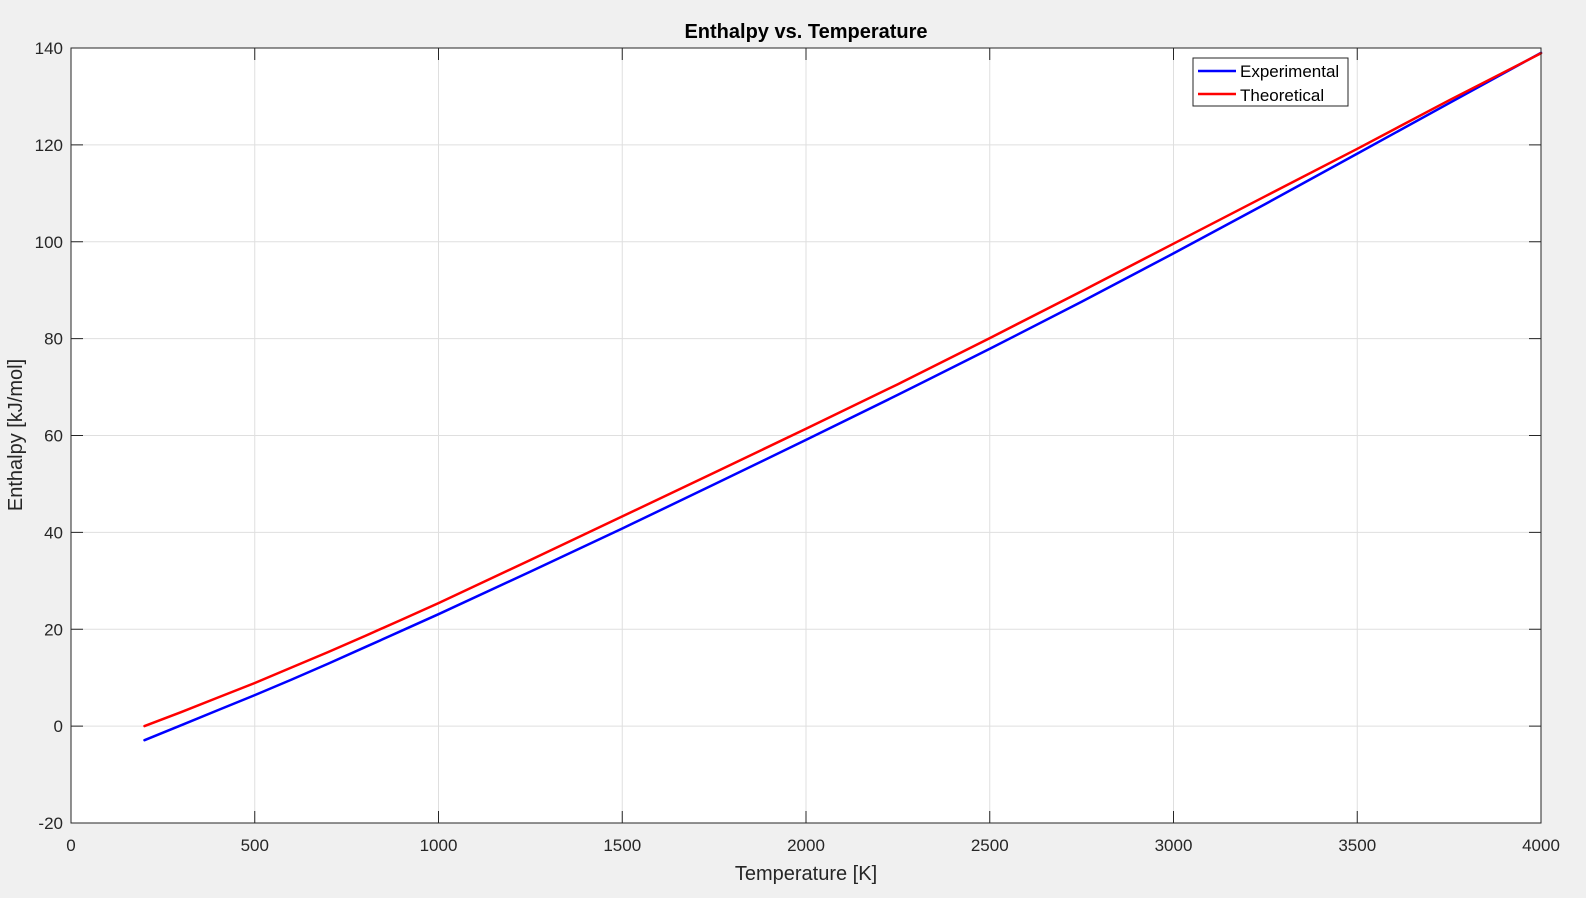  What do you see at coordinates (622, 845) in the screenshot?
I see `x-tick-label: 1500` at bounding box center [622, 845].